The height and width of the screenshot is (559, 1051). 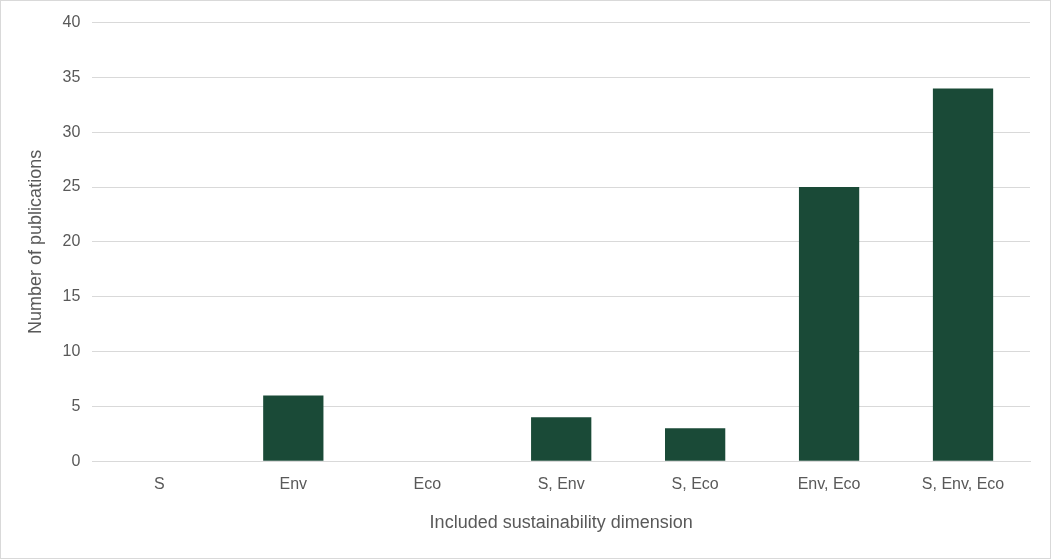 I want to click on x-tick-label: S, Eco, so click(x=695, y=484).